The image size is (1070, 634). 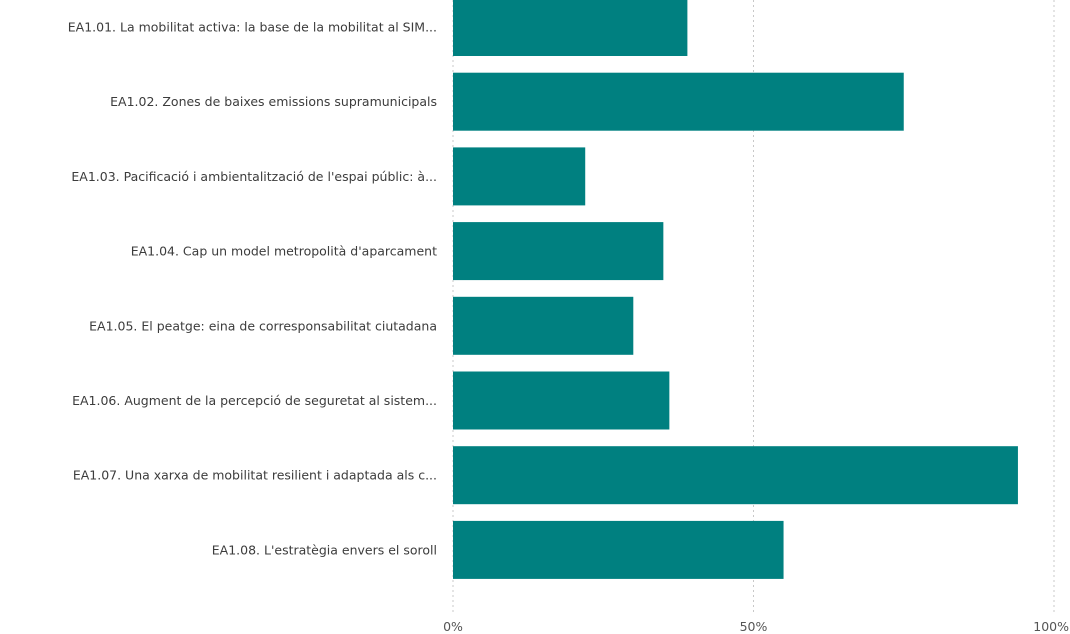 What do you see at coordinates (453, 626) in the screenshot?
I see `x-tick-label-0: 0%` at bounding box center [453, 626].